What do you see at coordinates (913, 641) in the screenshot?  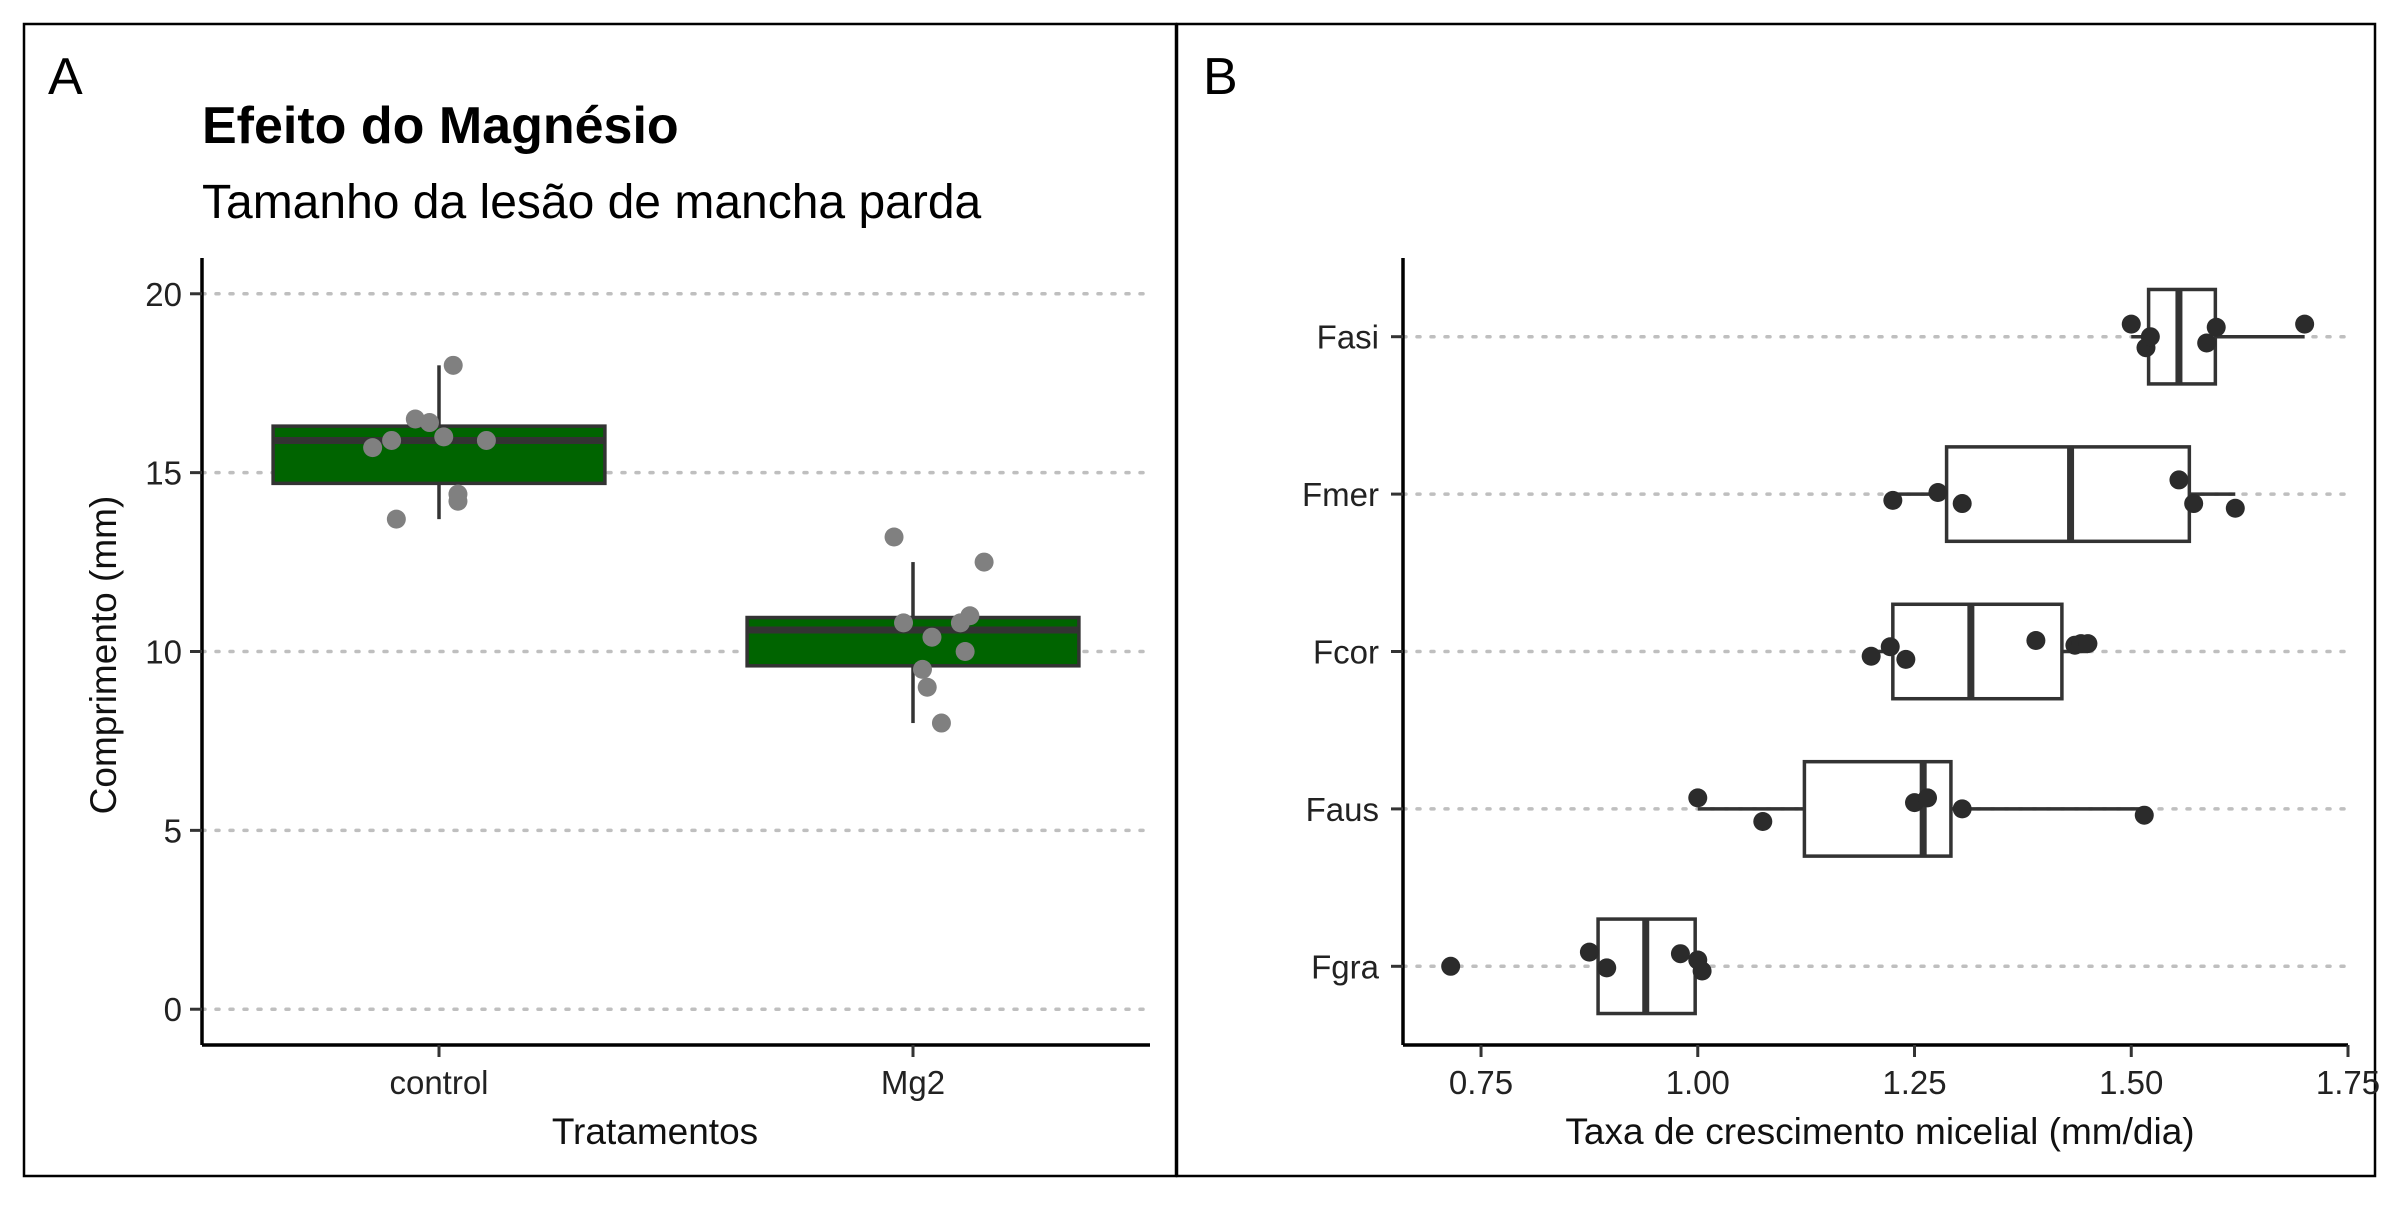 I see `a-box` at bounding box center [913, 641].